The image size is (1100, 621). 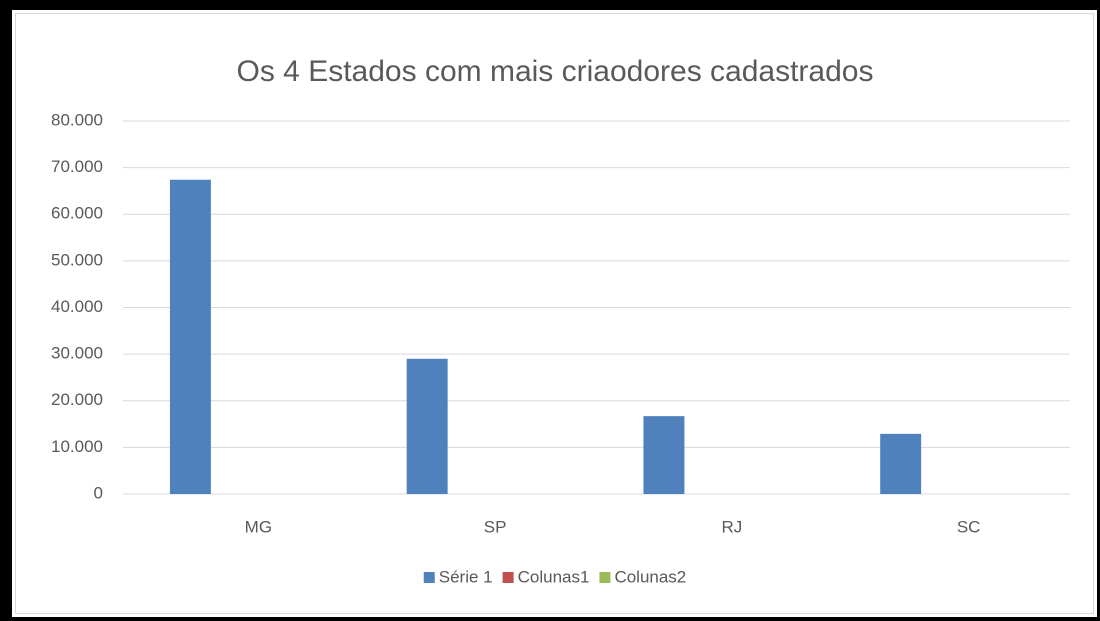 I want to click on x-tick-label: RJ, so click(x=731, y=526).